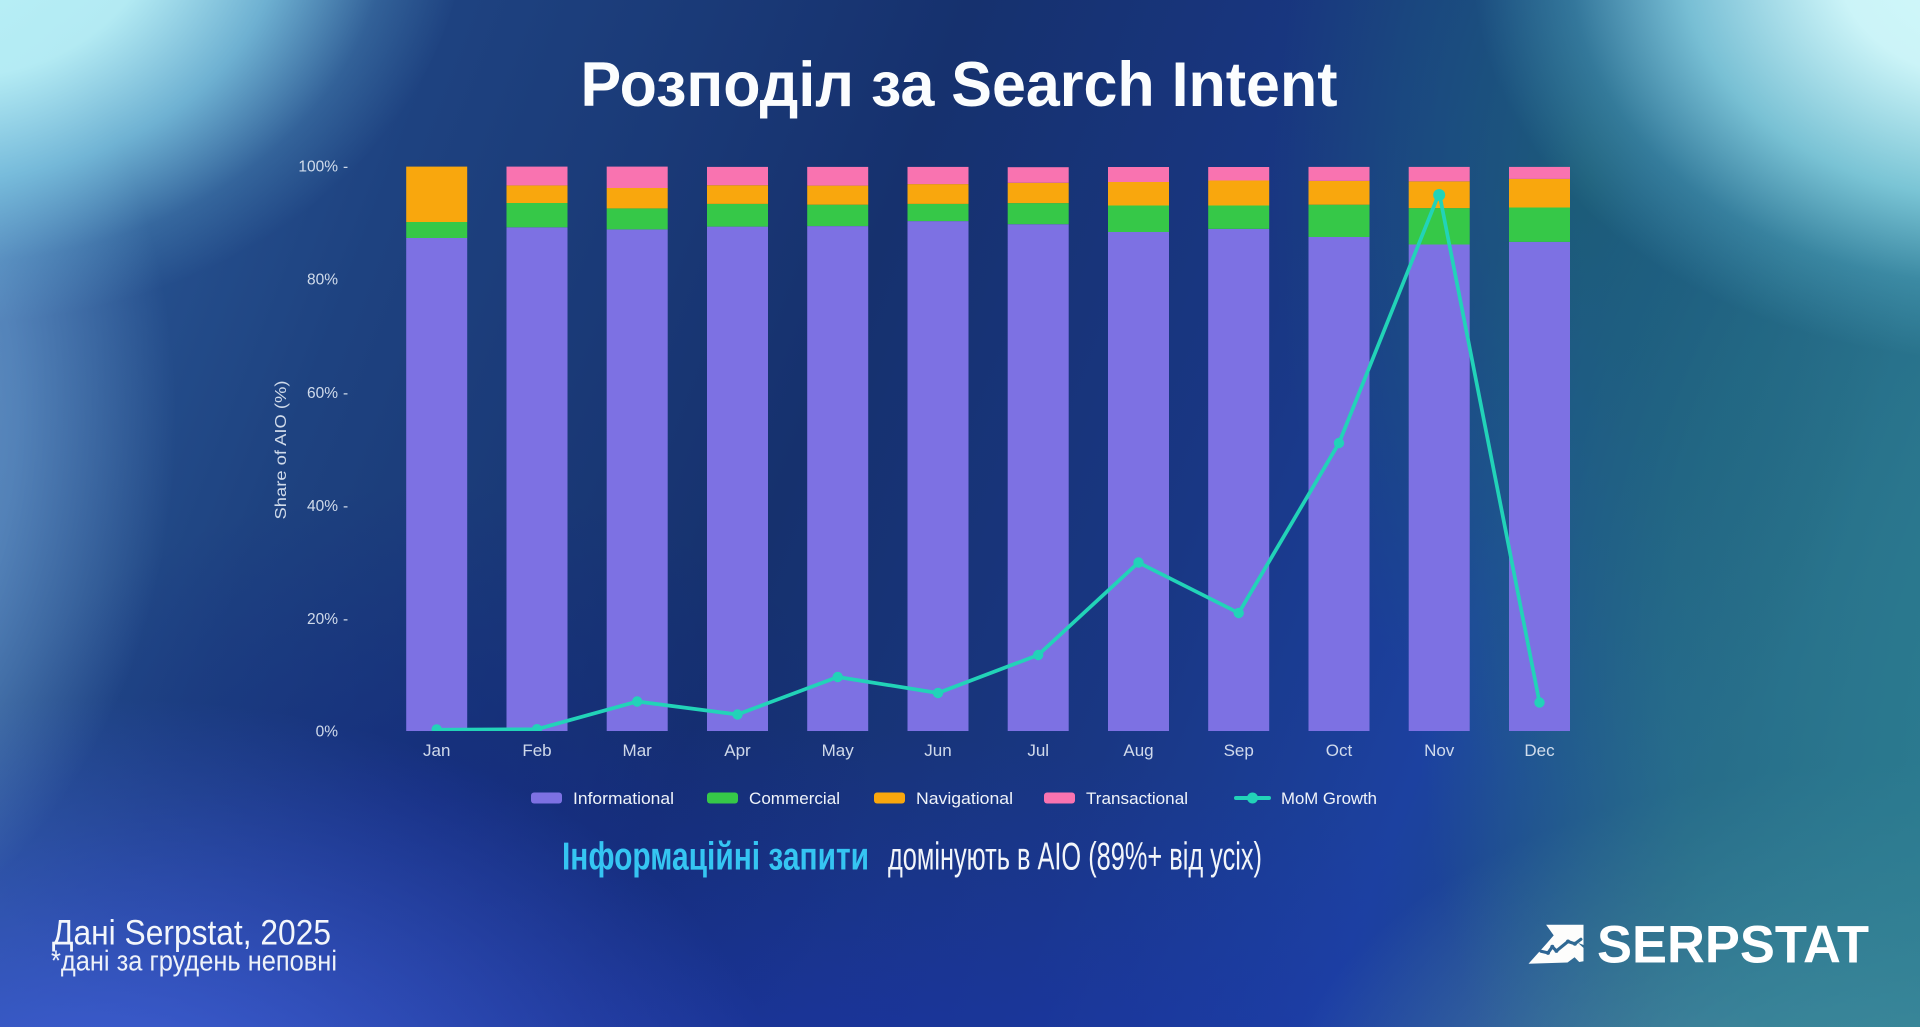 This screenshot has width=1920, height=1027. I want to click on svg-text: Aug, so click(1138, 750).